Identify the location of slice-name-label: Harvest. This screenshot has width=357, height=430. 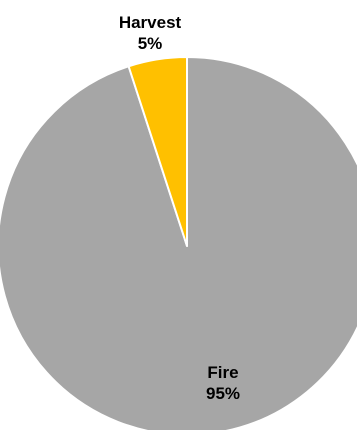
(150, 22).